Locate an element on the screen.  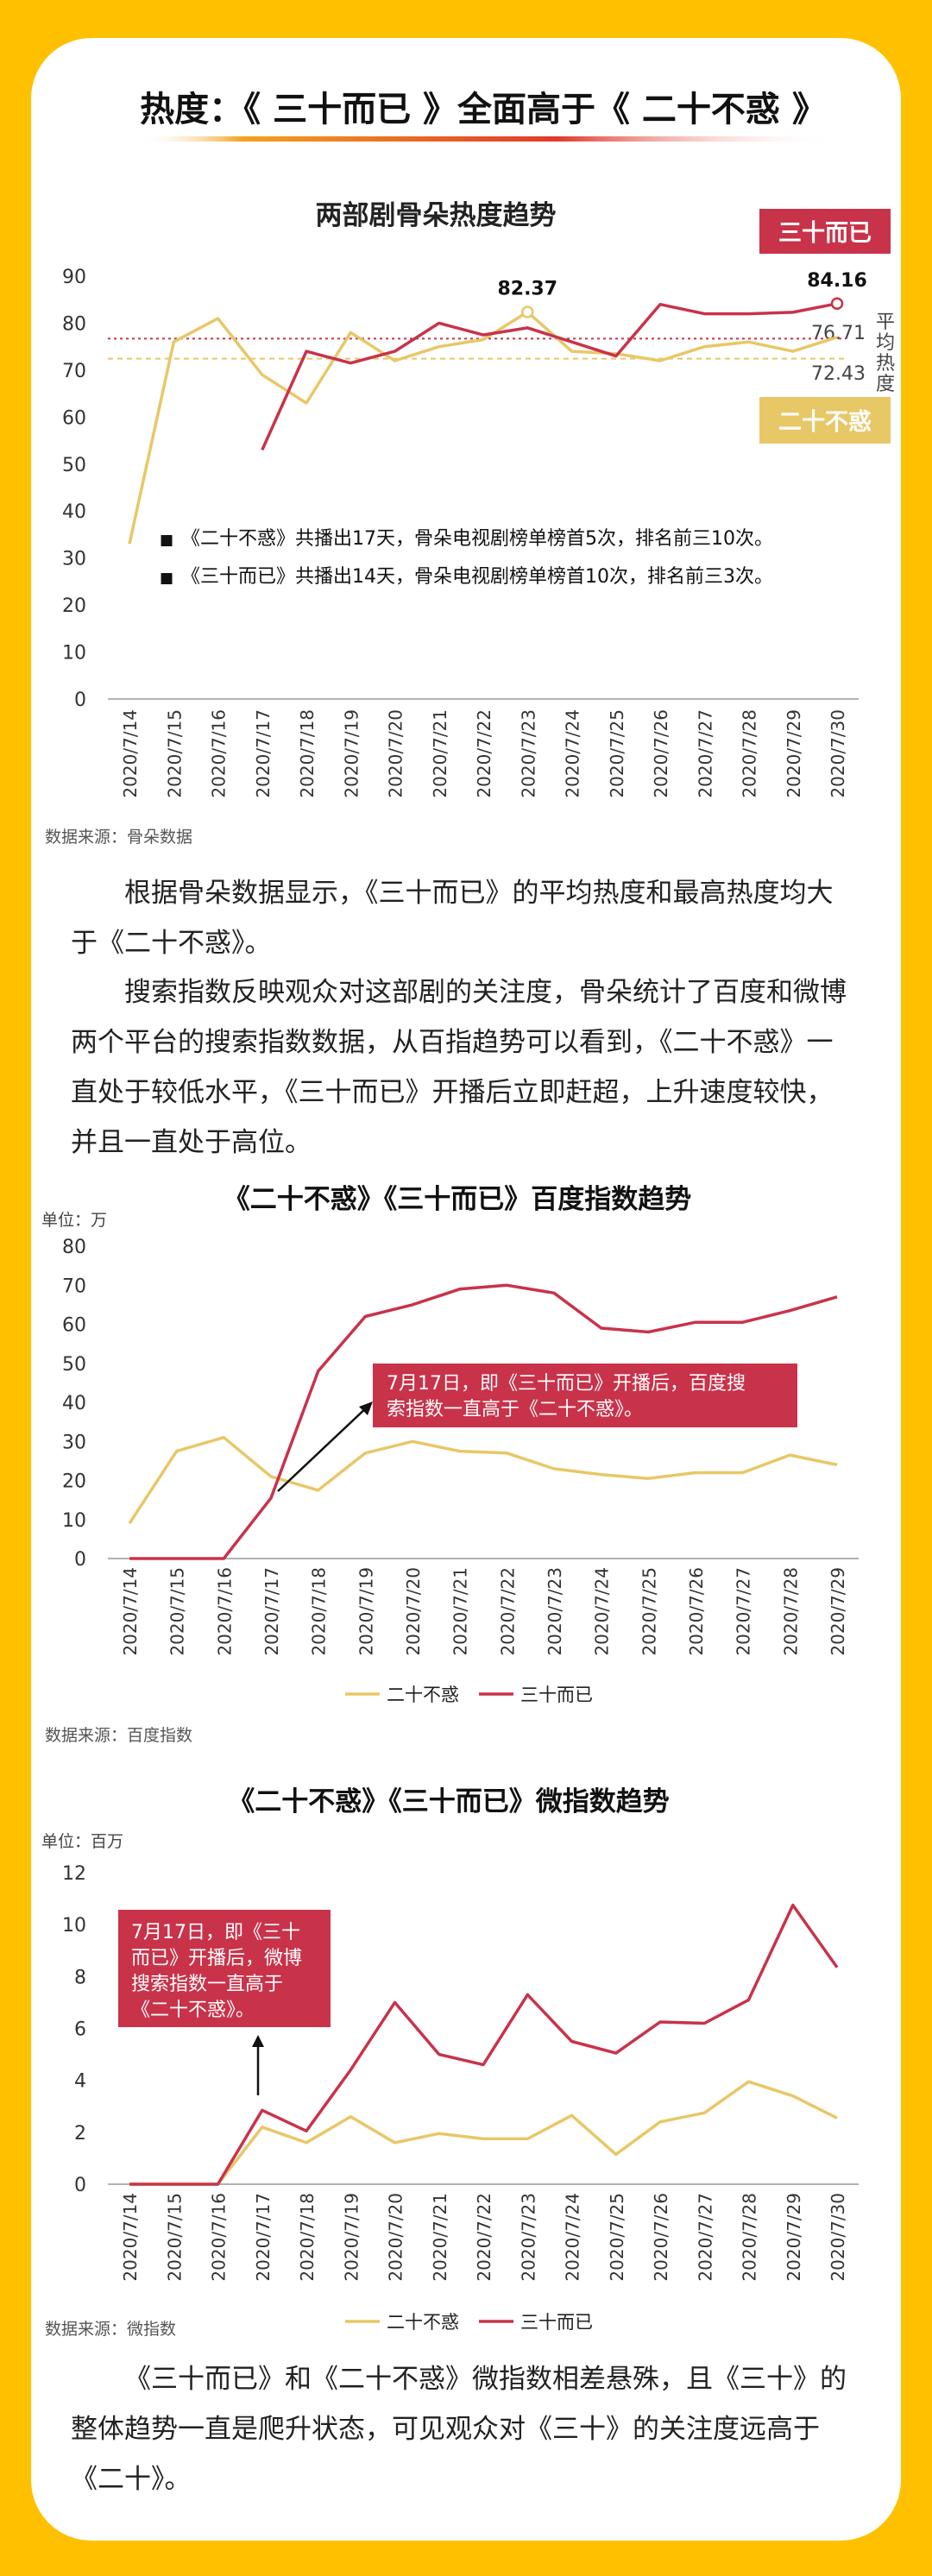
paragraph-2-line: 直处于较低水平，《三十而已》开播后立即赶超，上升速度较快， is located at coordinates (453, 1093).